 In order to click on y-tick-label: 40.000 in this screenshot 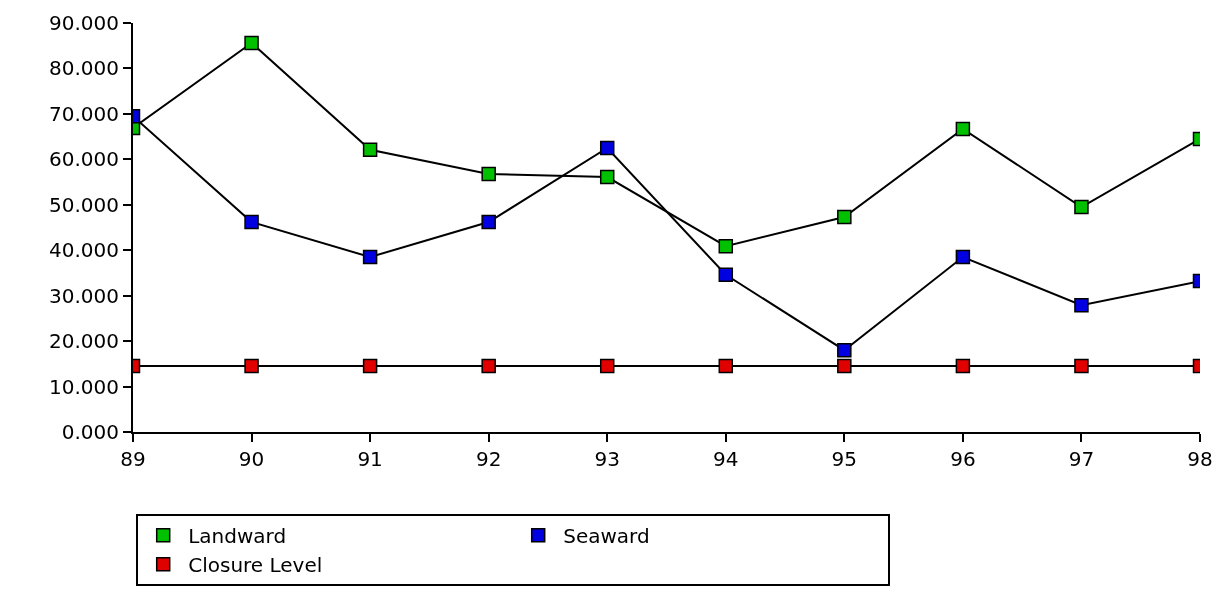, I will do `click(84, 250)`.